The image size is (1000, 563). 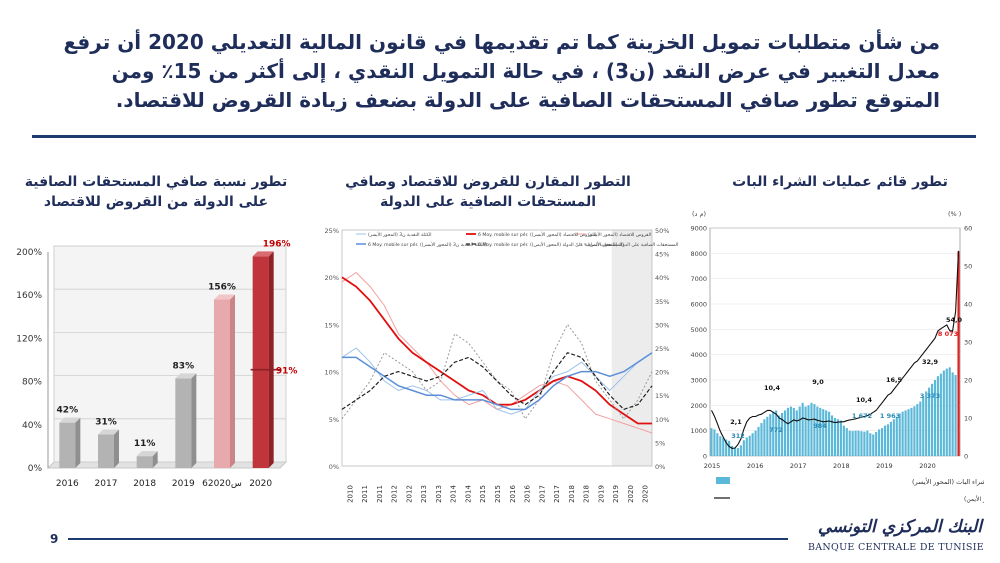 I want to click on page-number: 9, so click(x=54, y=539).